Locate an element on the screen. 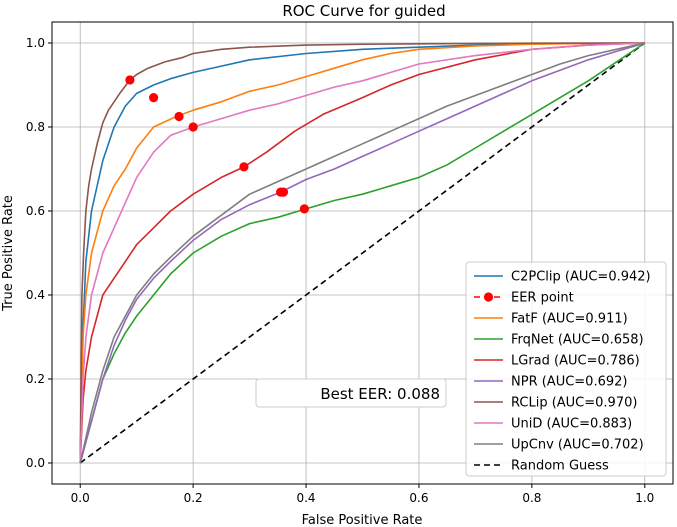  legend-item-random-guess: Random Guess is located at coordinates (541, 466).